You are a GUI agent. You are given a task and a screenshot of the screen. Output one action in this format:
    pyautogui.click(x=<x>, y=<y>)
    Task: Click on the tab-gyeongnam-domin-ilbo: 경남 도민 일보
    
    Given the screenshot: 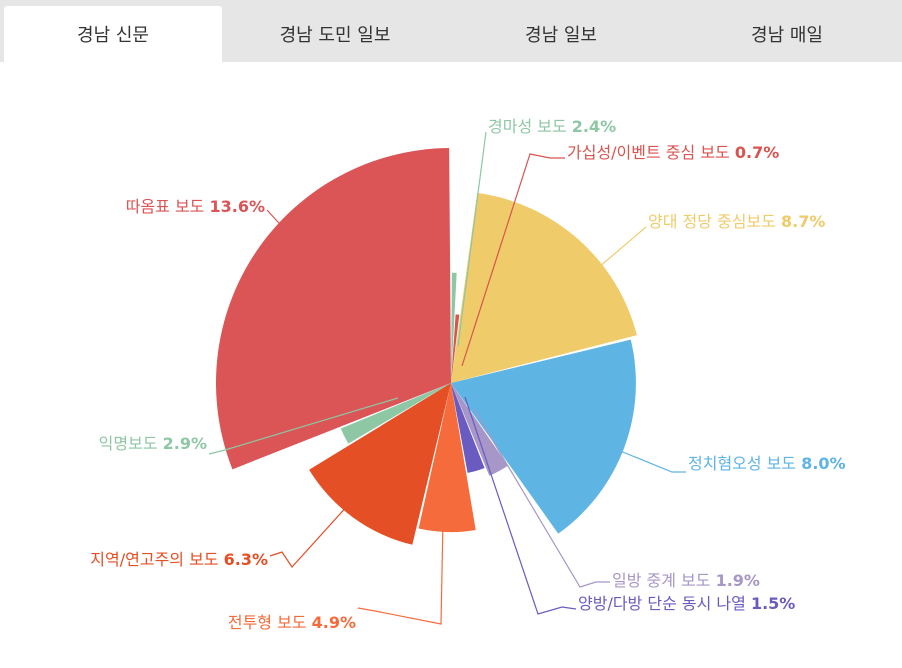 What is the action you would take?
    pyautogui.click(x=335, y=35)
    